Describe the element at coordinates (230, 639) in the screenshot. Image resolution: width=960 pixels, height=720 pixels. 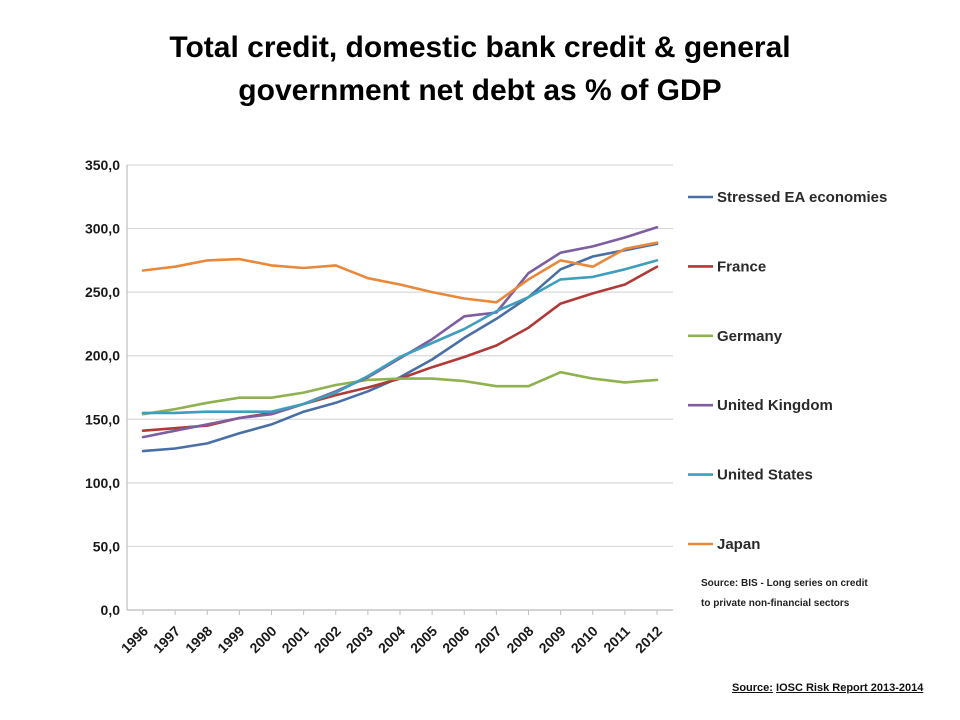
I see `x-tick-label: 1999` at that location.